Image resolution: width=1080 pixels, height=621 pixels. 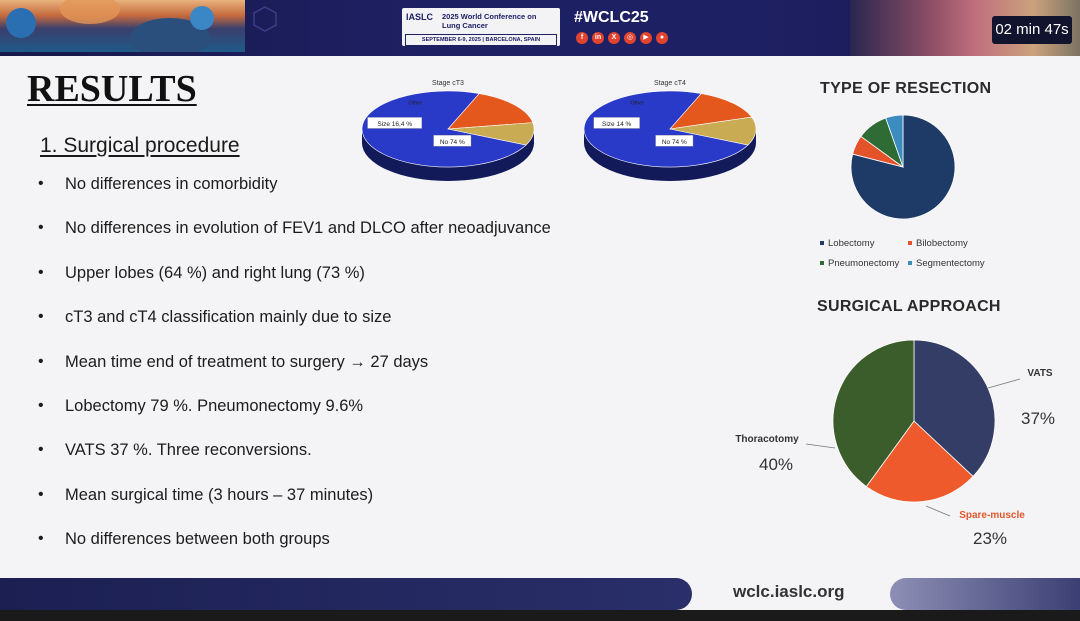 What do you see at coordinates (419, 17) in the screenshot?
I see `iaslc-logo: IASLC` at bounding box center [419, 17].